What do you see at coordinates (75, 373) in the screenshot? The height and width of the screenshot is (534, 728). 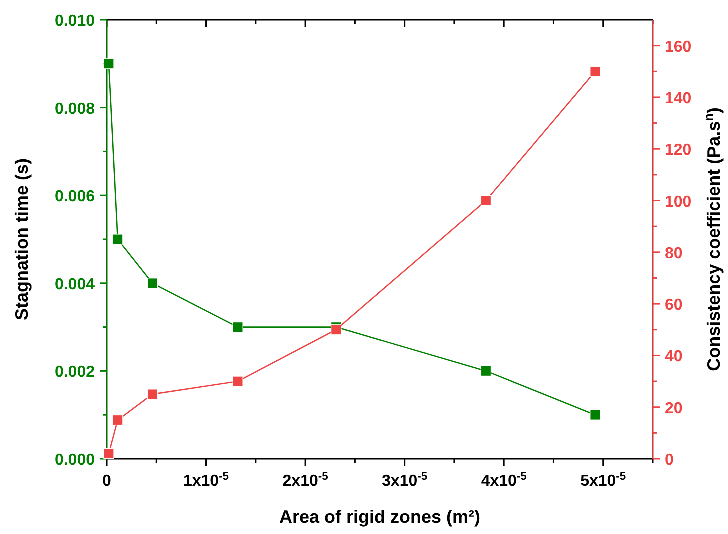 I see `y-tick-label: 0.002` at bounding box center [75, 373].